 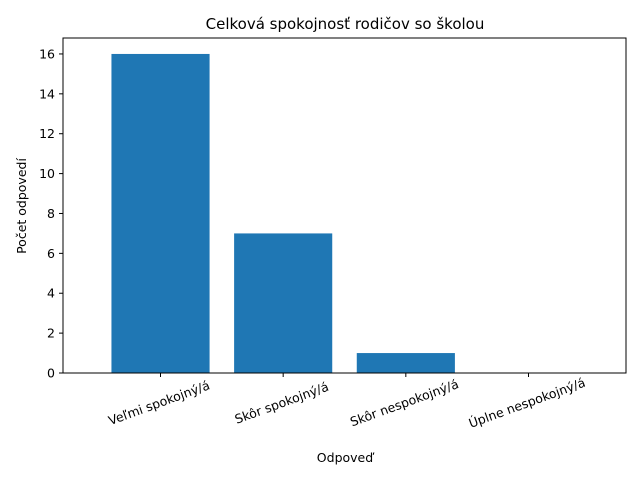 What do you see at coordinates (47, 93) in the screenshot?
I see `y-tick-label-7: 14` at bounding box center [47, 93].